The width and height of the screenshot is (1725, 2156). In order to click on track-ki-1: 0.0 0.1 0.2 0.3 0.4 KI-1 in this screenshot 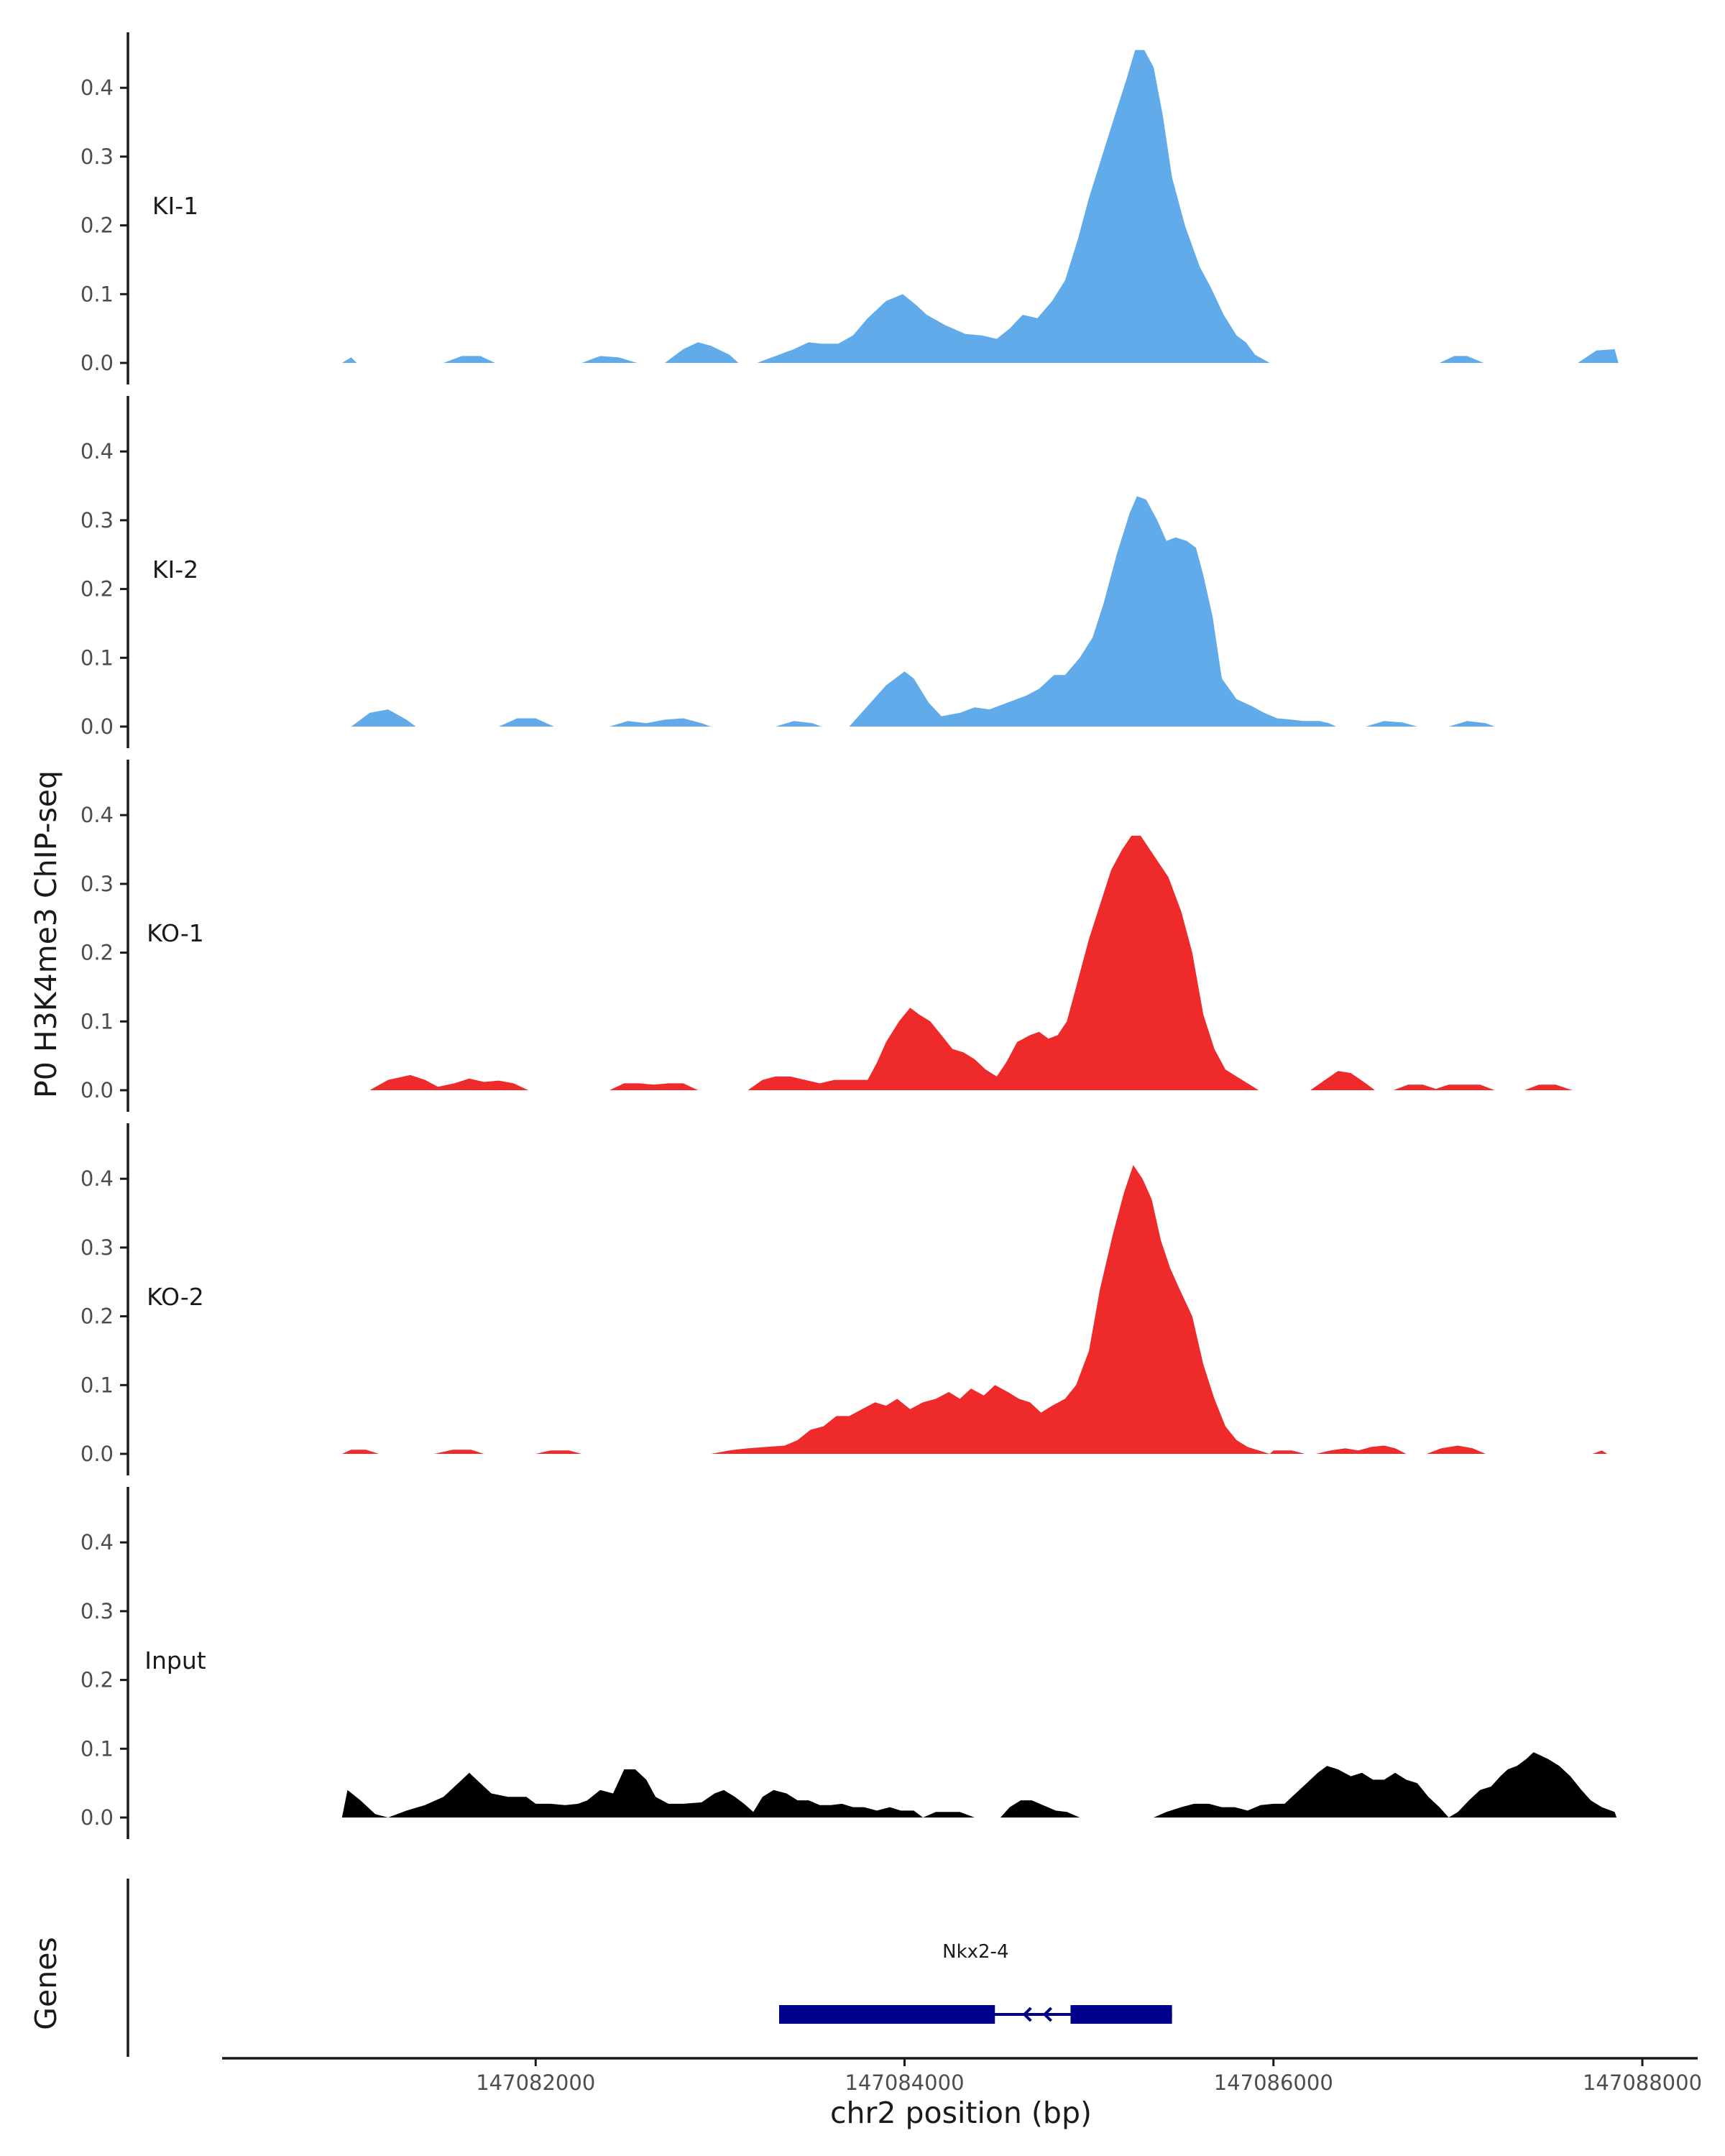, I will do `click(849, 208)`.